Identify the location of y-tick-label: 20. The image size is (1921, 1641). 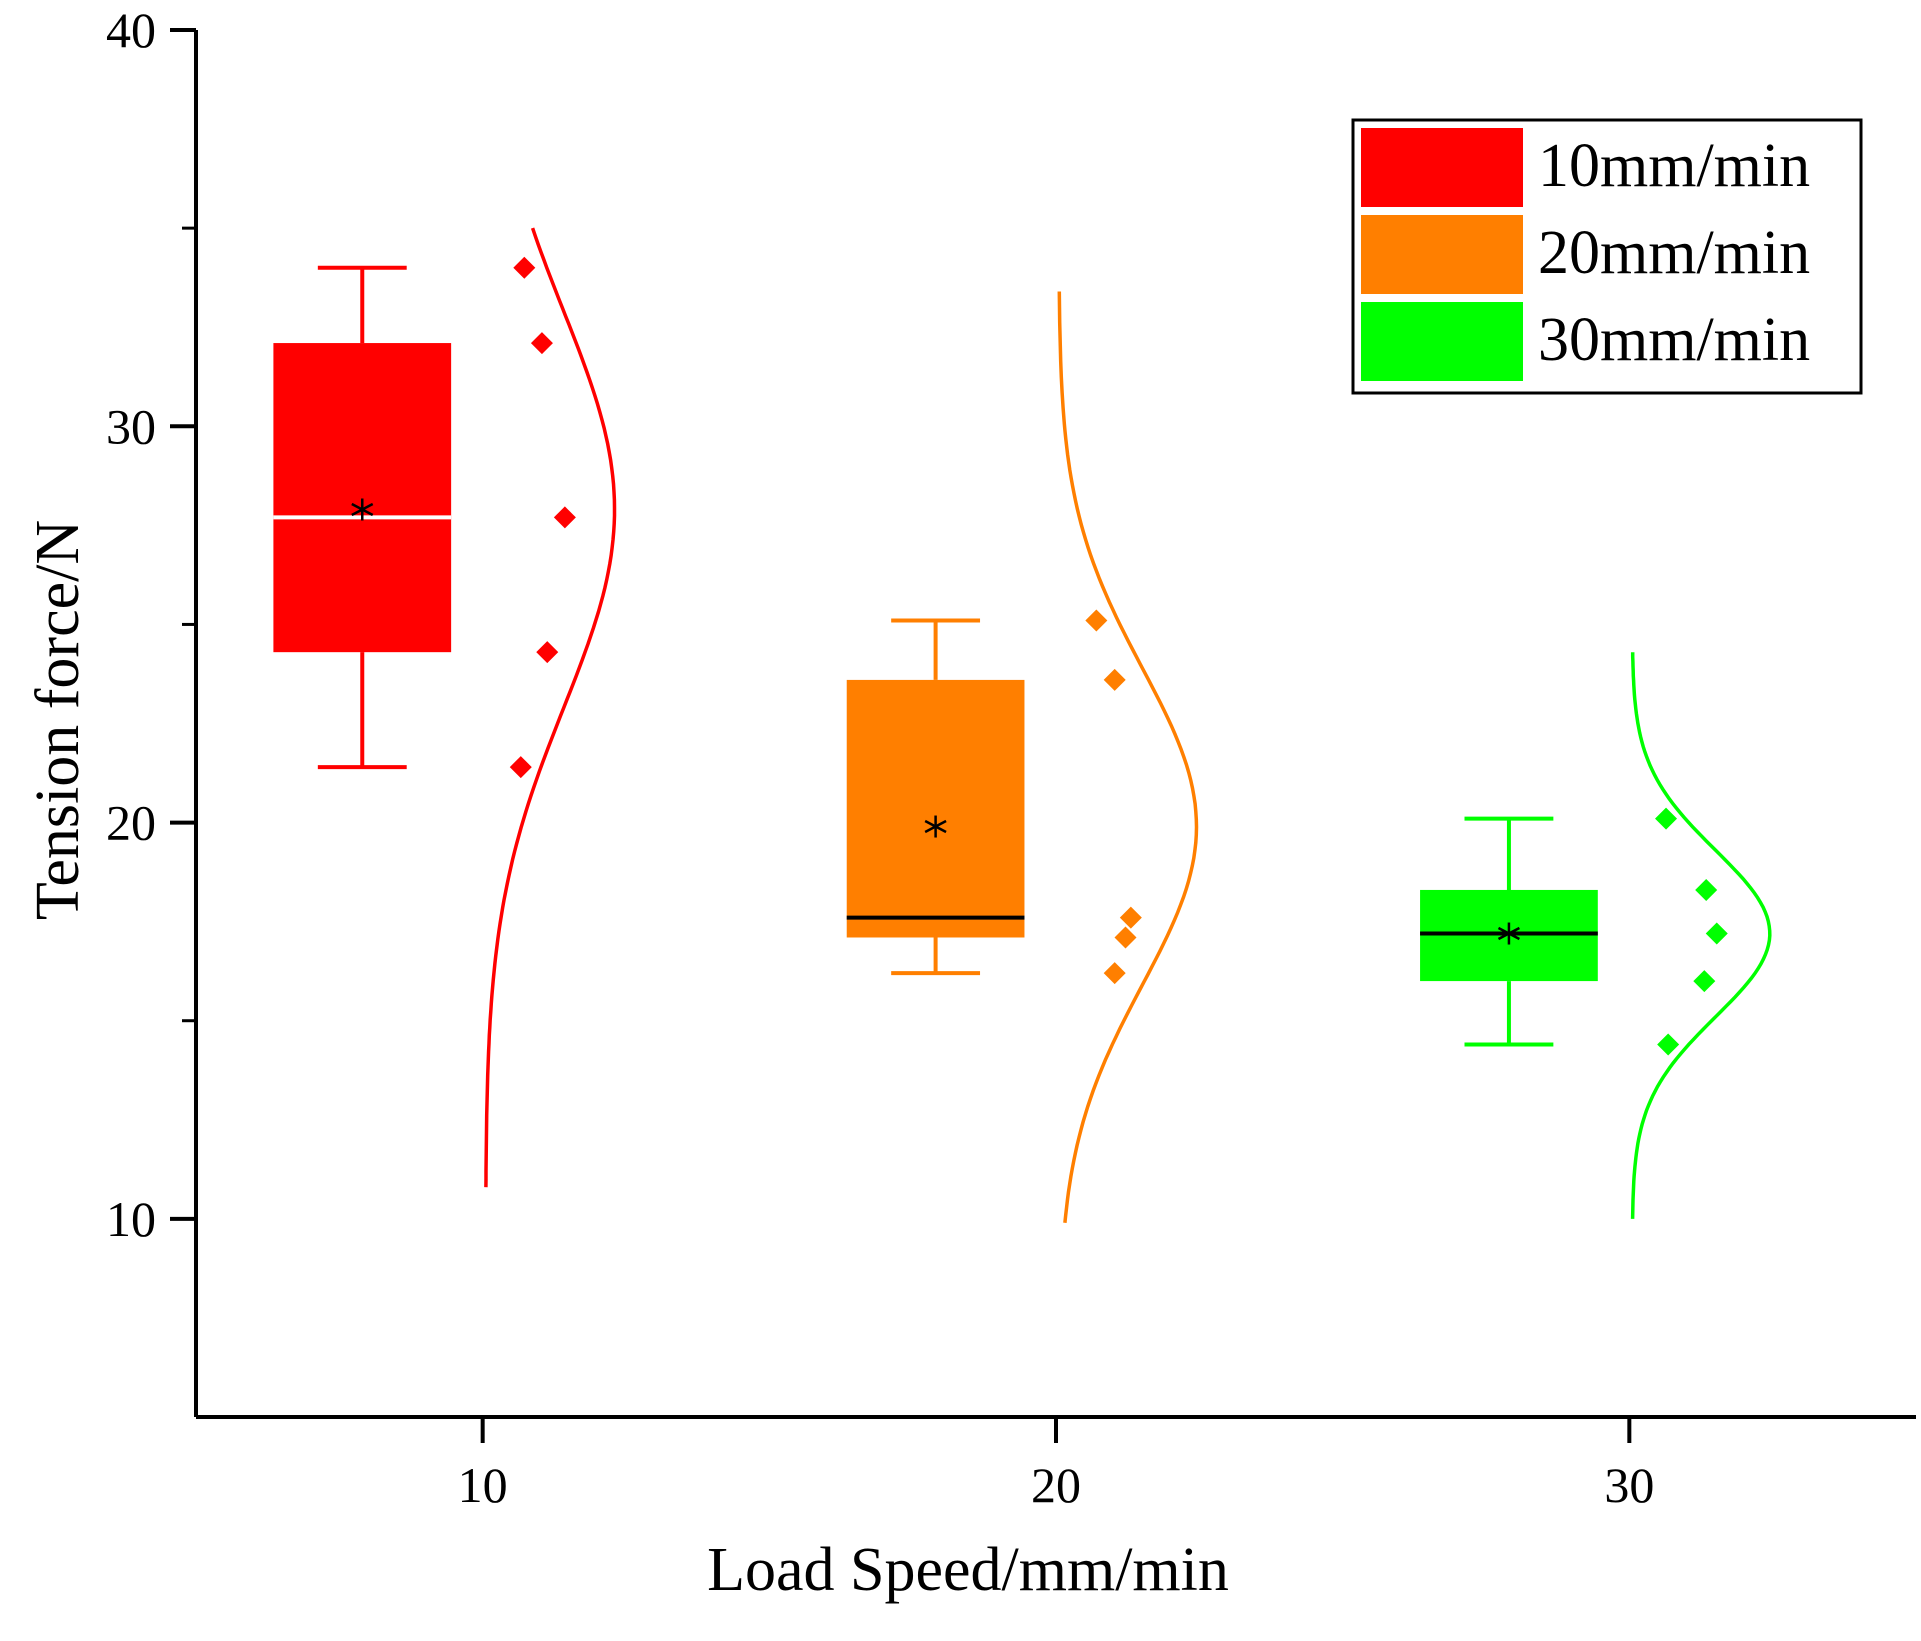
(131, 823).